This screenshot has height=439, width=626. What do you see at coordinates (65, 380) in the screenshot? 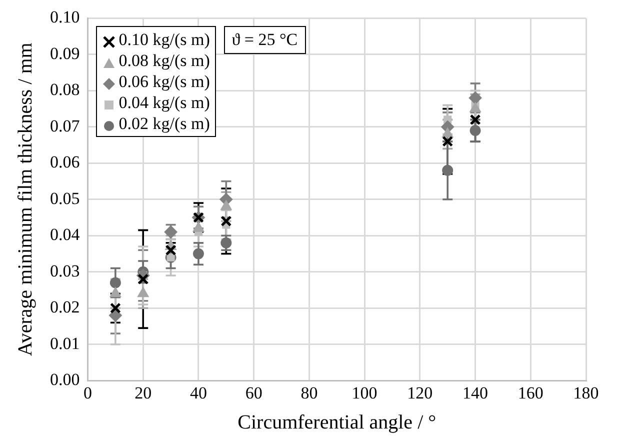
I see `y-tick-label: 0.00` at bounding box center [65, 380].